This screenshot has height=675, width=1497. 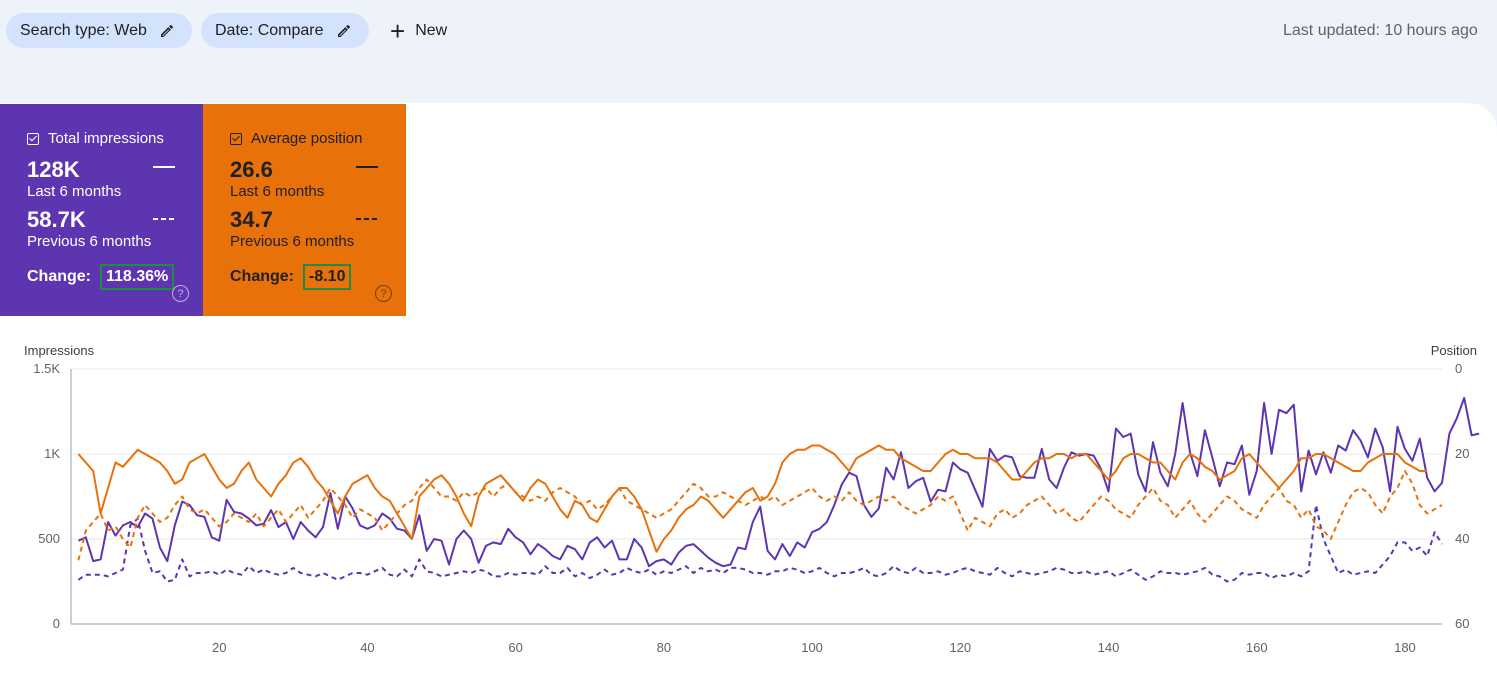 I want to click on average-position-line, so click(x=752, y=498).